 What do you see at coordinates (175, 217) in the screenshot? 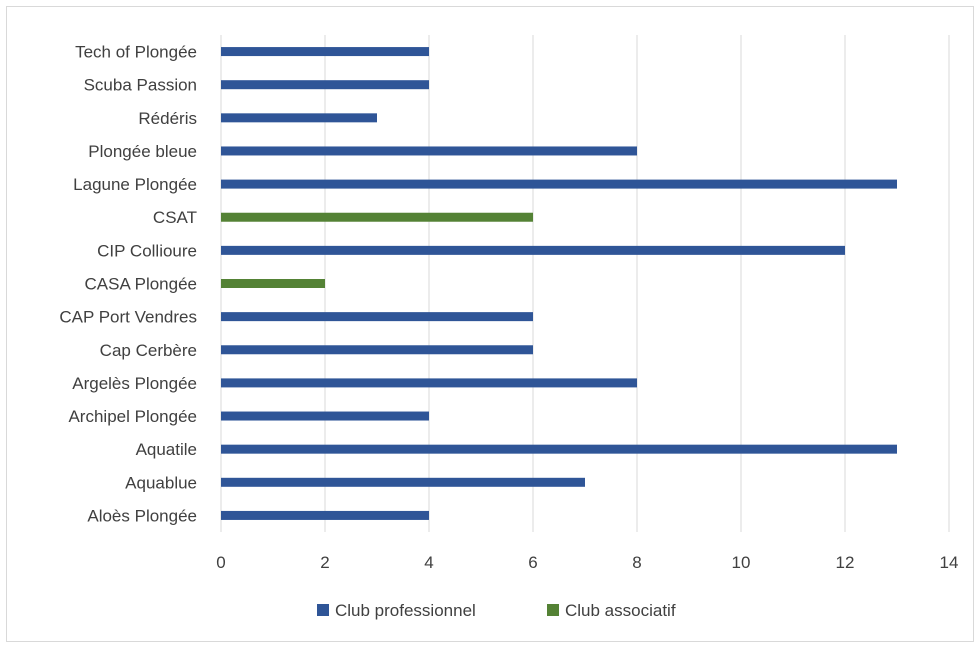
I see `category-label: CSAT` at bounding box center [175, 217].